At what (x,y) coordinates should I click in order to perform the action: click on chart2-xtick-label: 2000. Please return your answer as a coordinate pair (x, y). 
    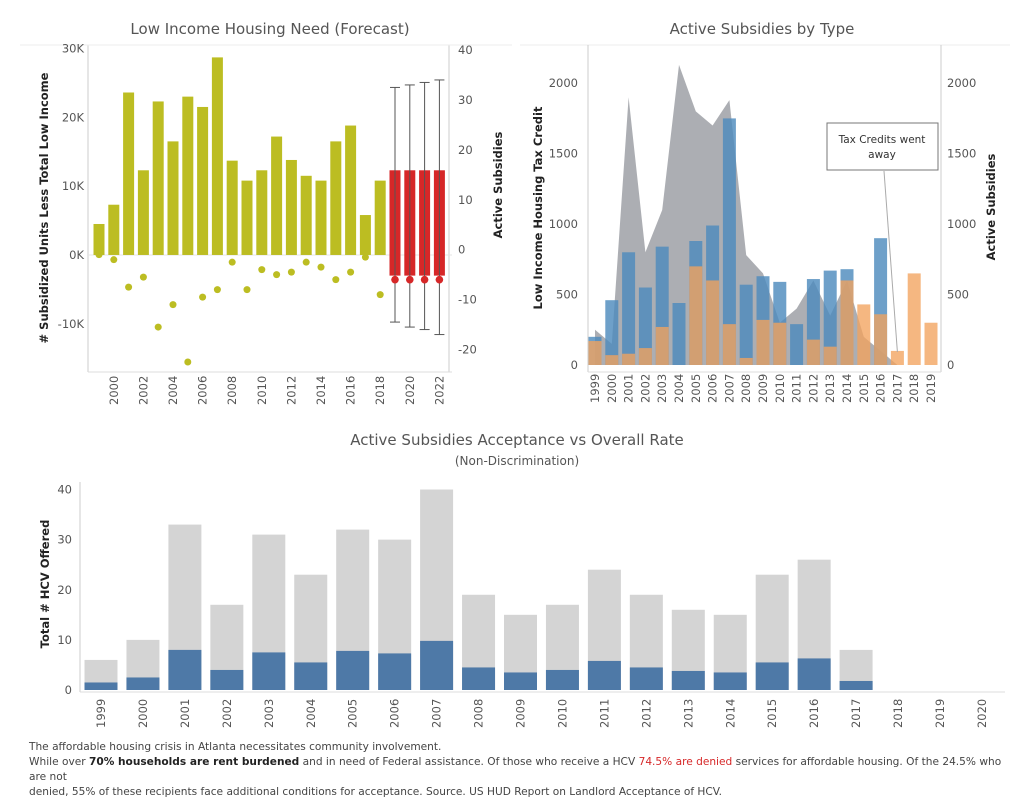
    Looking at the image, I should click on (612, 388).